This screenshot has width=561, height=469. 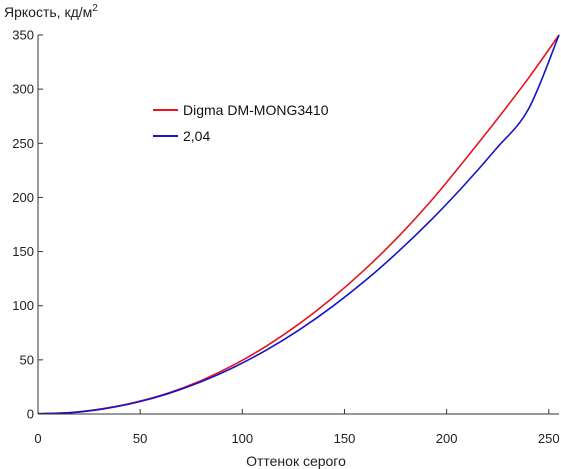 What do you see at coordinates (23, 197) in the screenshot?
I see `y-tick-label-4: 200` at bounding box center [23, 197].